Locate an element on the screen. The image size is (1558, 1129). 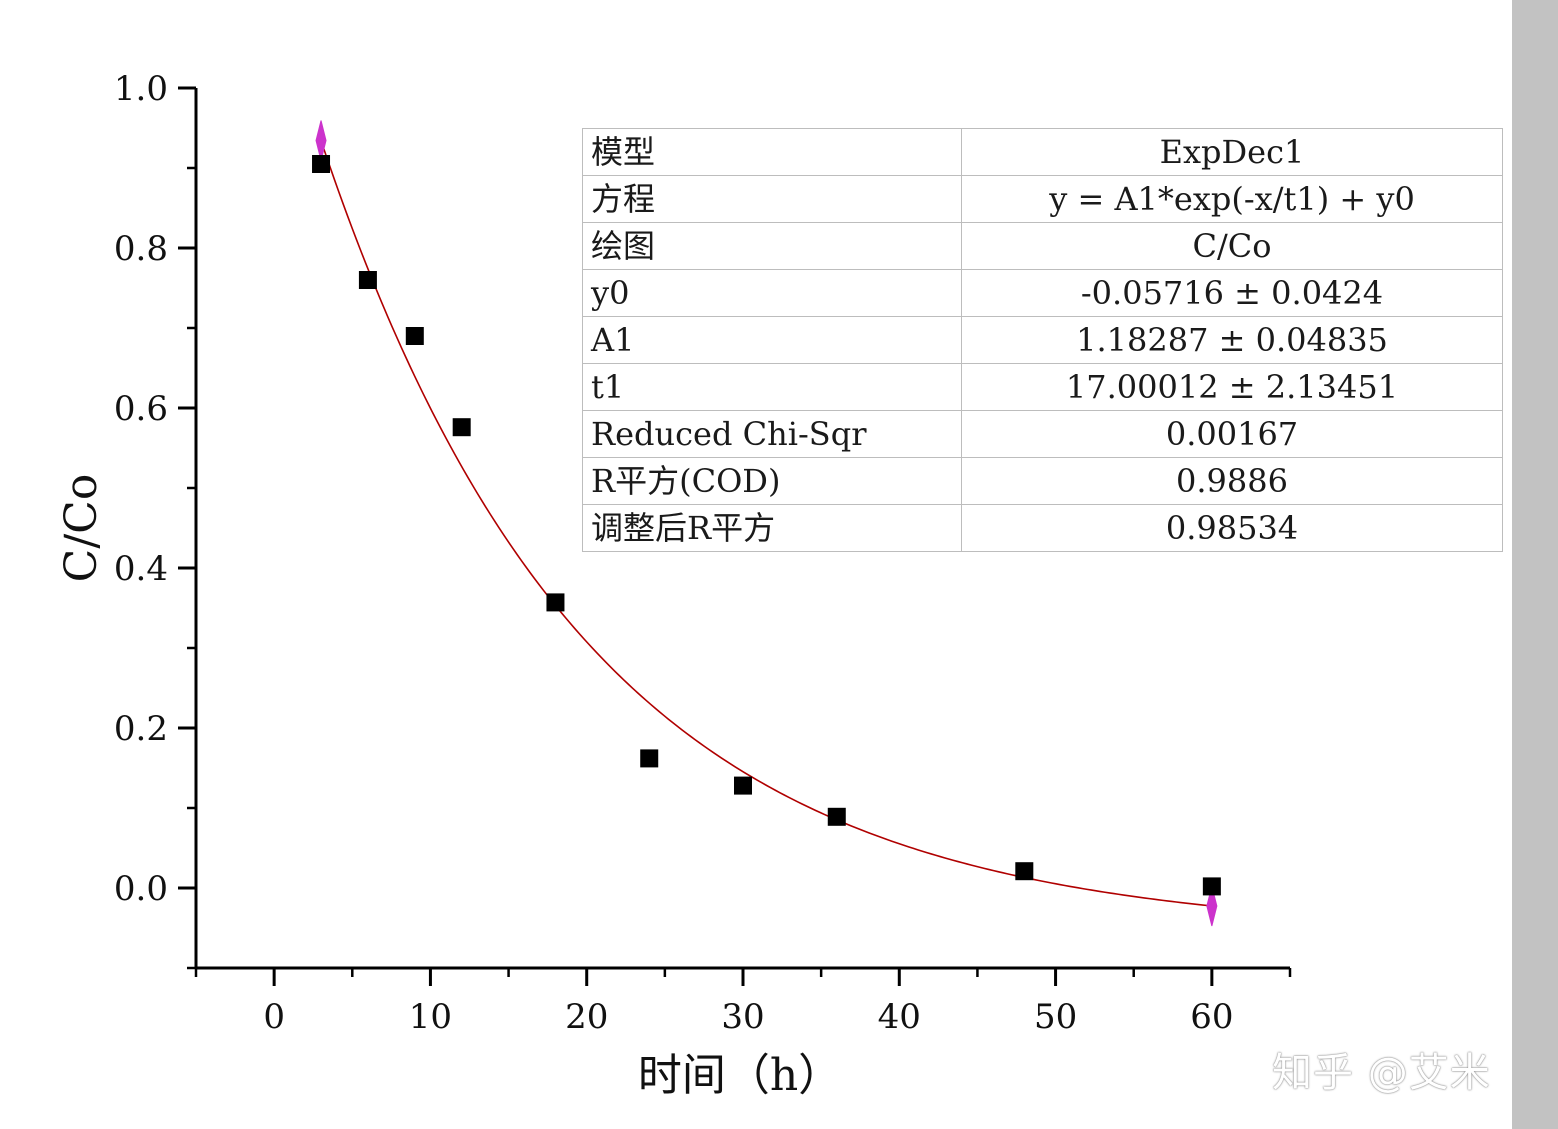
fit-table-row: 模型 ExpDec1 is located at coordinates (1042, 152).